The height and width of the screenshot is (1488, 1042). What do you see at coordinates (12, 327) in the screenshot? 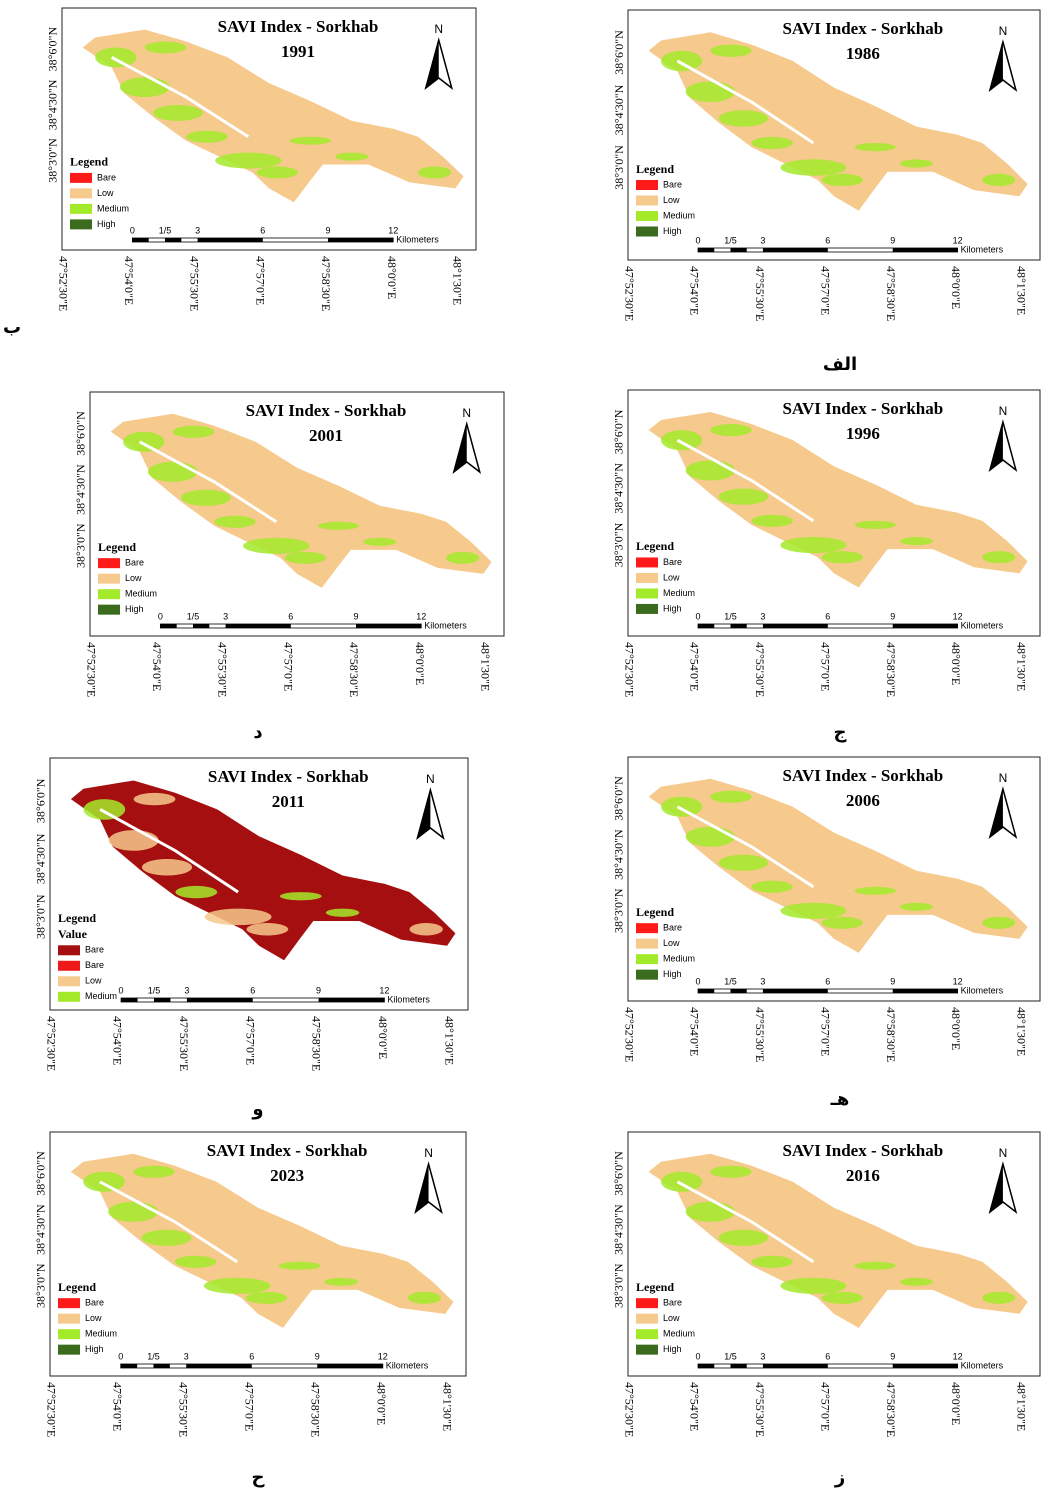
I see `panel-label: ب` at bounding box center [12, 327].